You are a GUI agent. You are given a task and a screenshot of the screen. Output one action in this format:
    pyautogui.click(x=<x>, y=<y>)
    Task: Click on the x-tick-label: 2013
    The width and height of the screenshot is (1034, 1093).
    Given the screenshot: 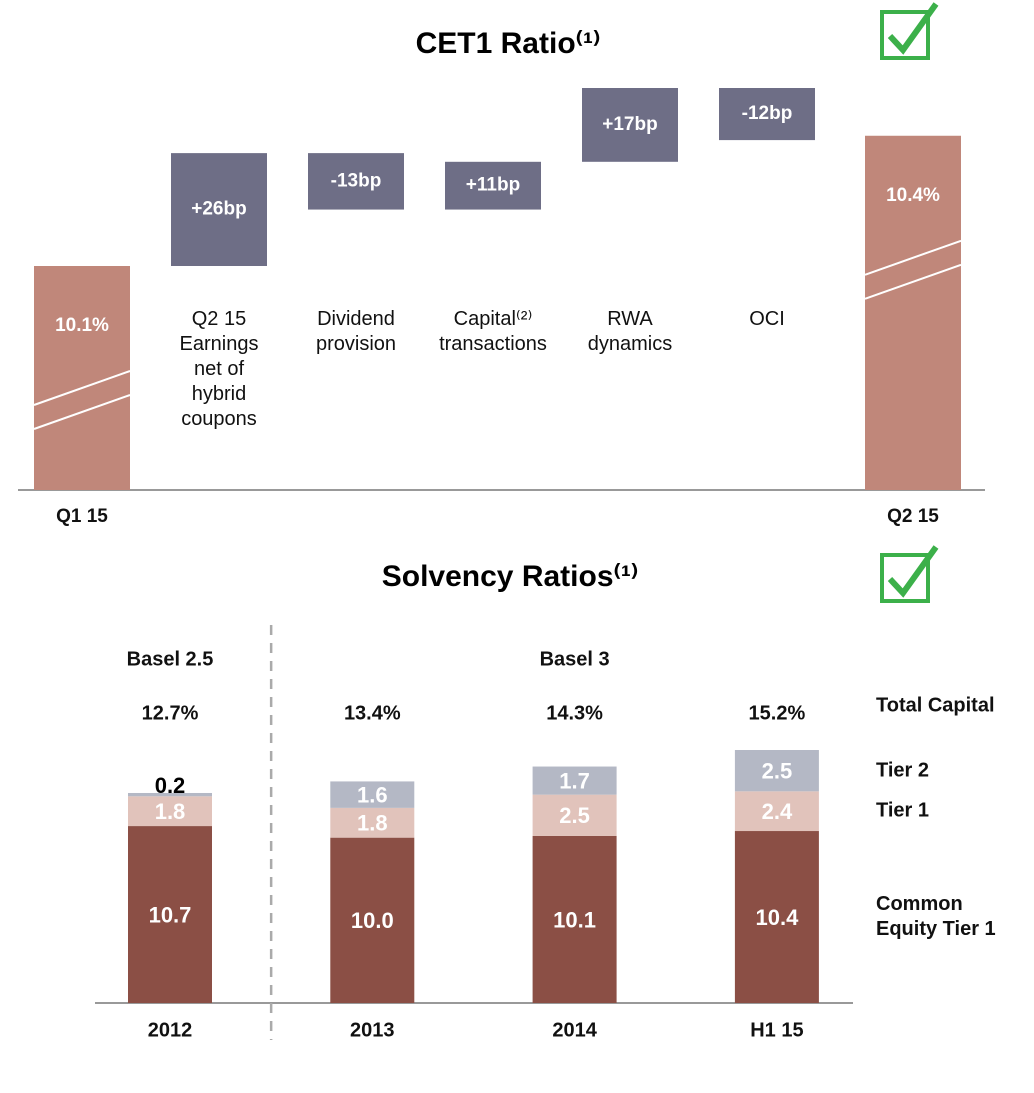 What is the action you would take?
    pyautogui.click(x=372, y=1030)
    